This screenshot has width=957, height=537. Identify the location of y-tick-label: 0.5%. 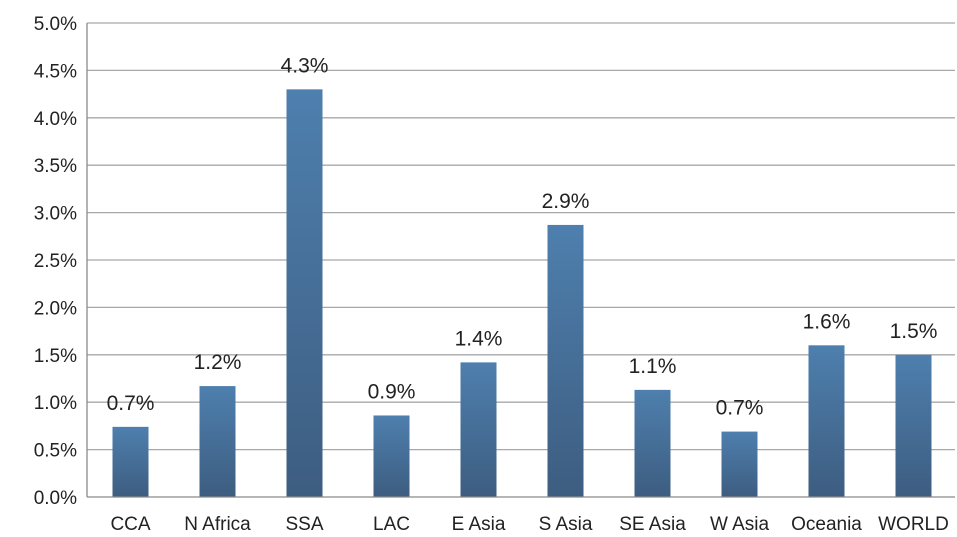
(55, 451).